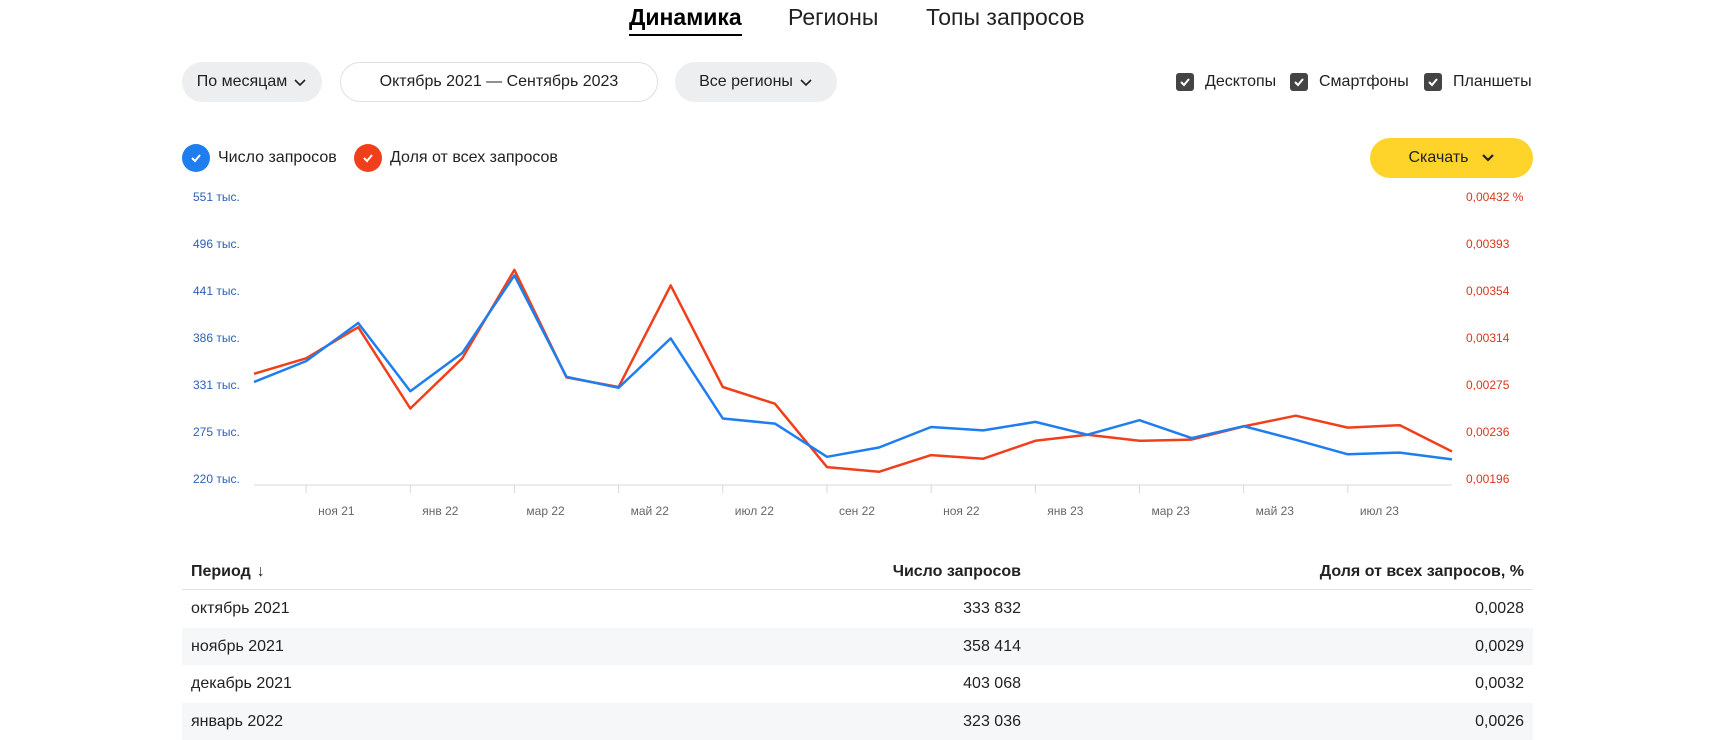  I want to click on cell-period: январь 2022, so click(237, 722).